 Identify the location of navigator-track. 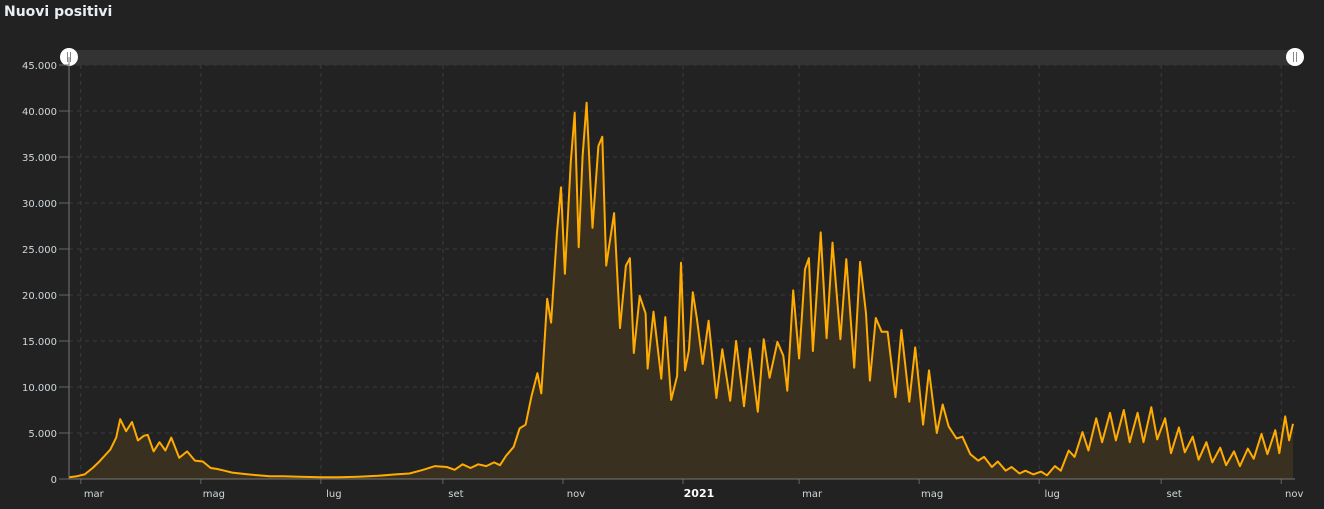
(682, 57).